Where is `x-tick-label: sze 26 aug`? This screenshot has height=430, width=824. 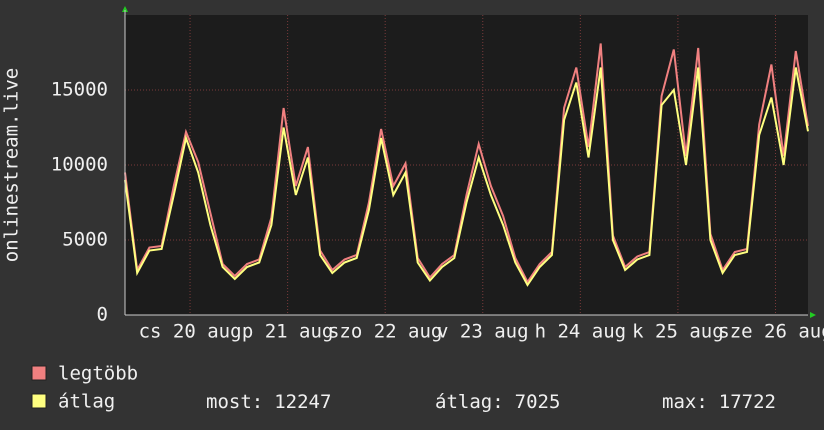 x-tick-label: sze 26 aug is located at coordinates (771, 332).